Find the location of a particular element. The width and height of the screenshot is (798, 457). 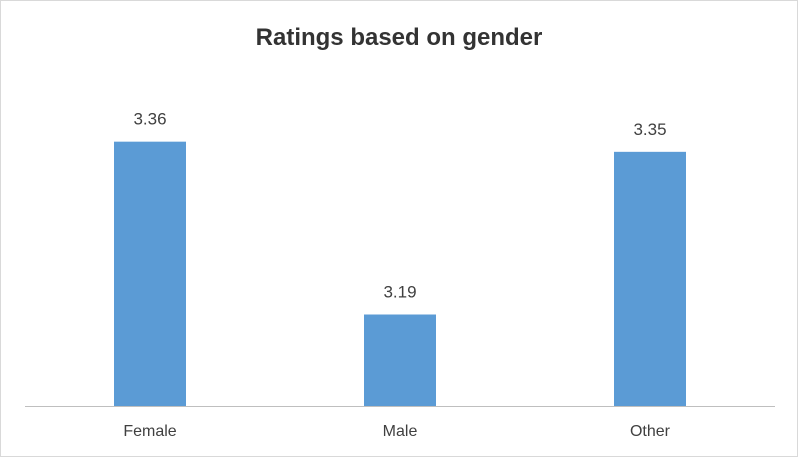

bar-male is located at coordinates (400, 360).